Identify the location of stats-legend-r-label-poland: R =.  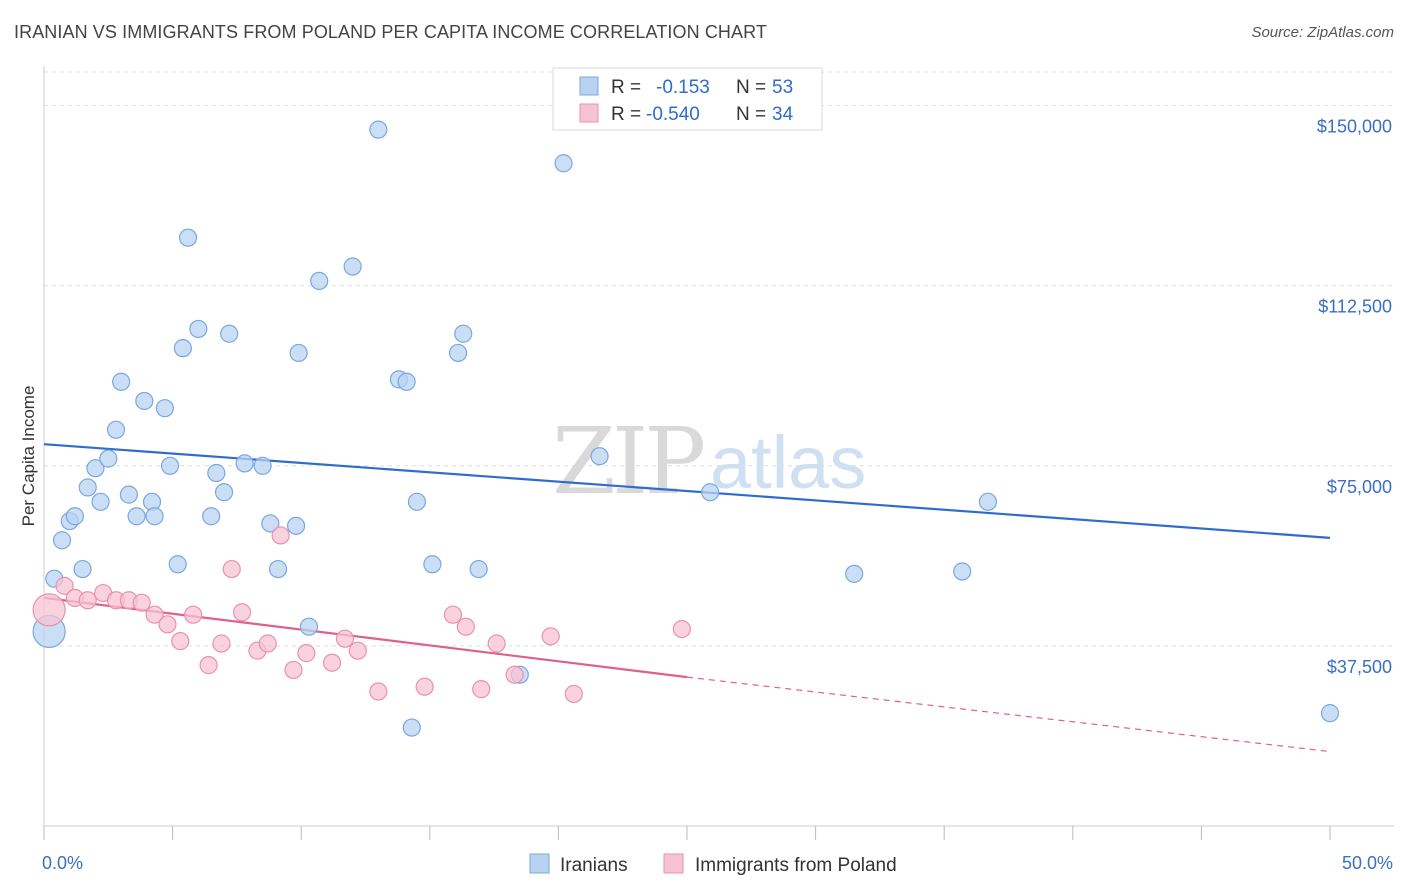
(626, 114).